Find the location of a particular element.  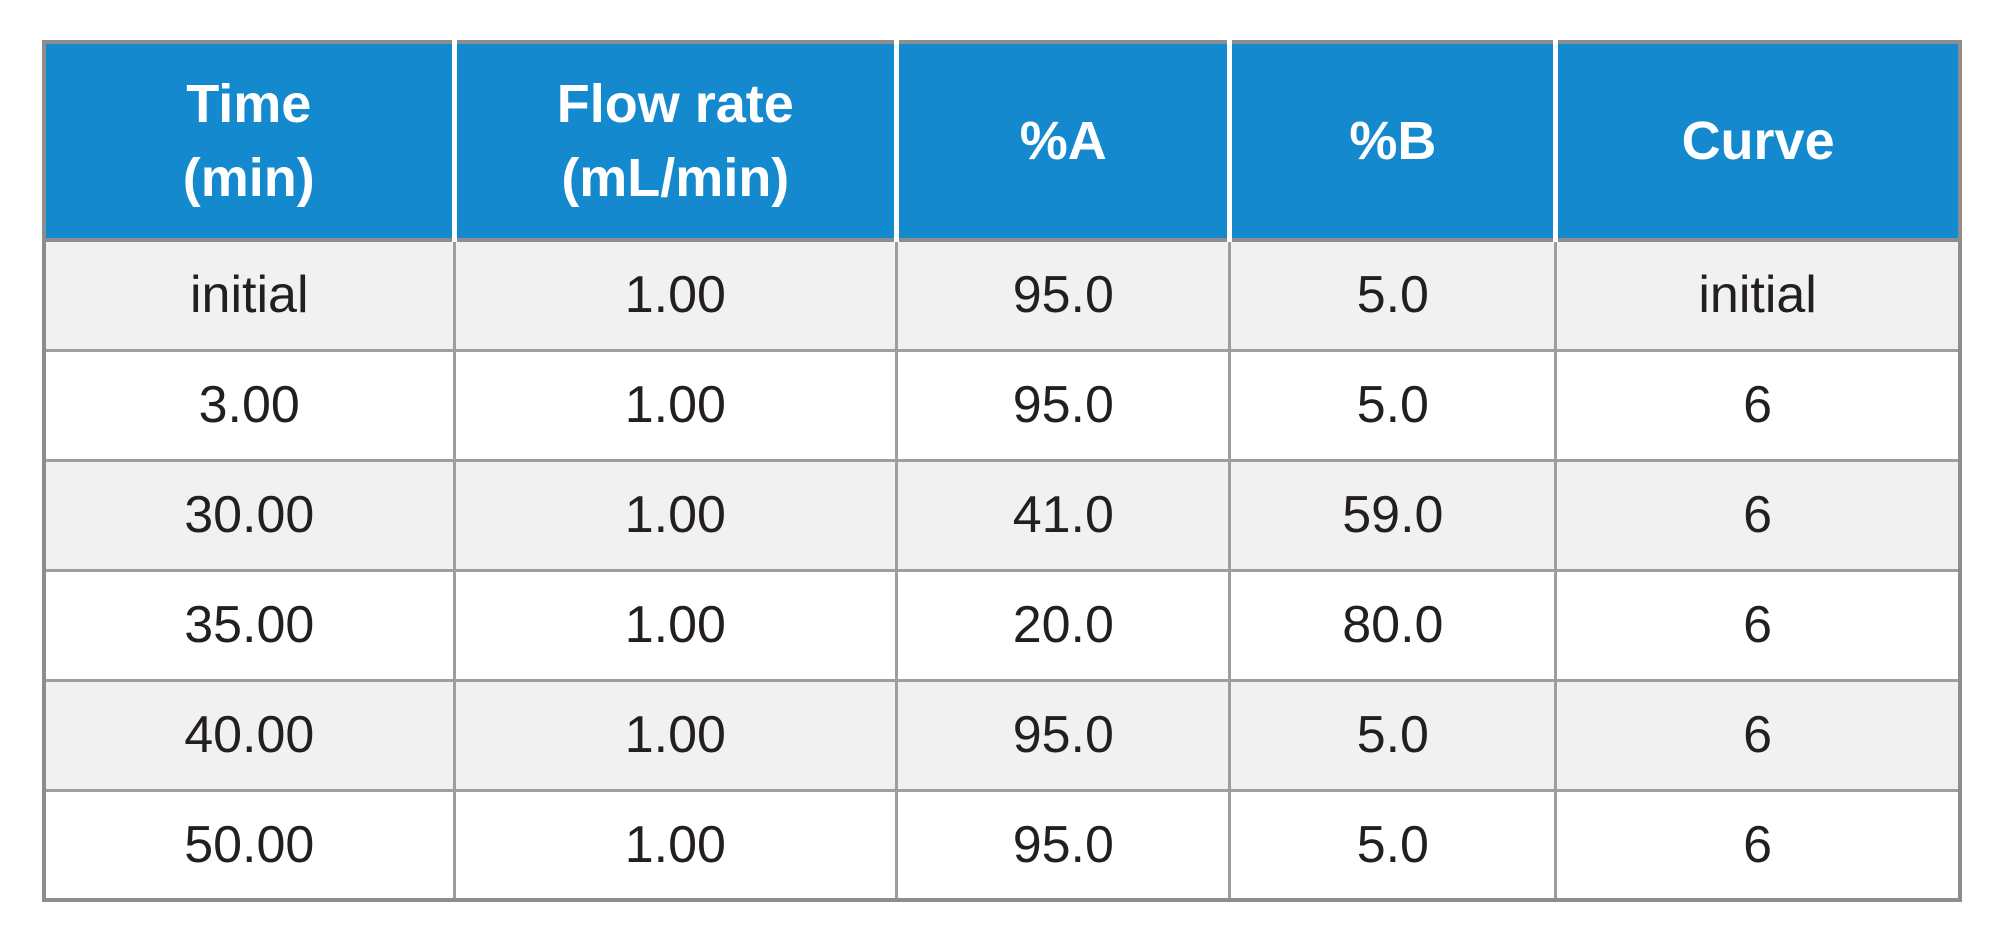

cell-time: 3.00 is located at coordinates (249, 405).